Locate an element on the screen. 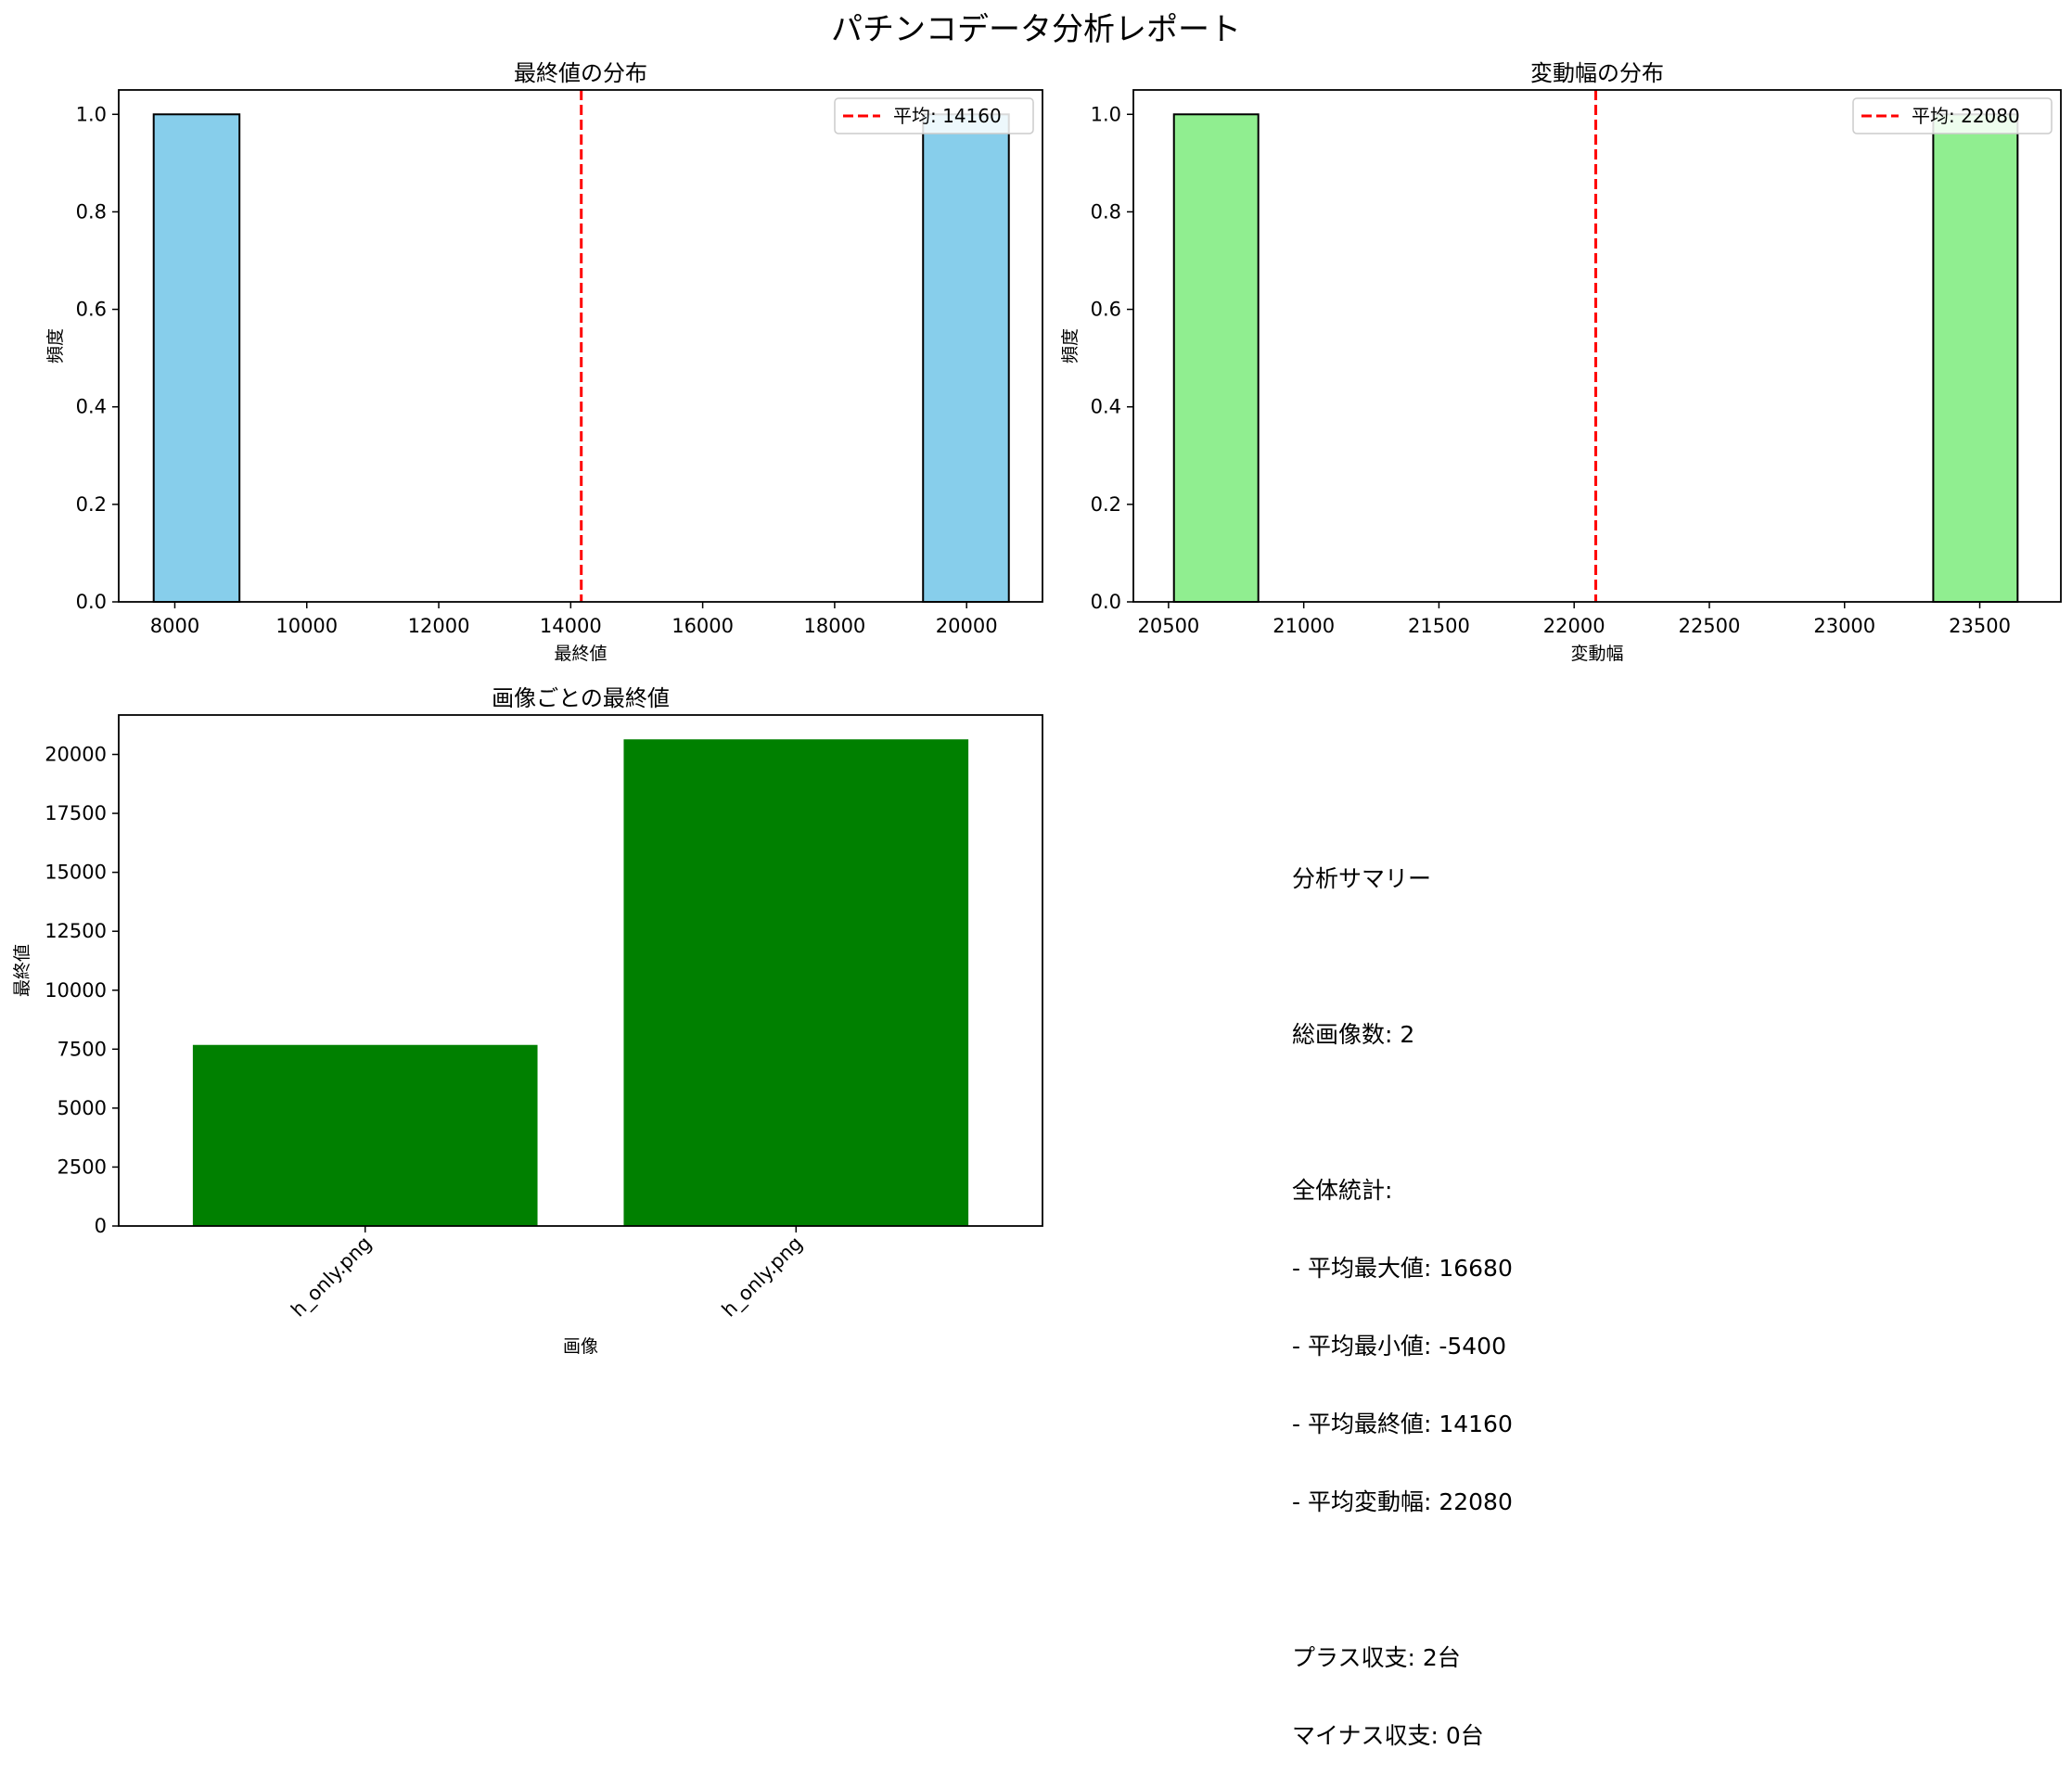 Image resolution: width=2072 pixels, height=1775 pixels. x-tick-label: 23500 is located at coordinates (1980, 626).